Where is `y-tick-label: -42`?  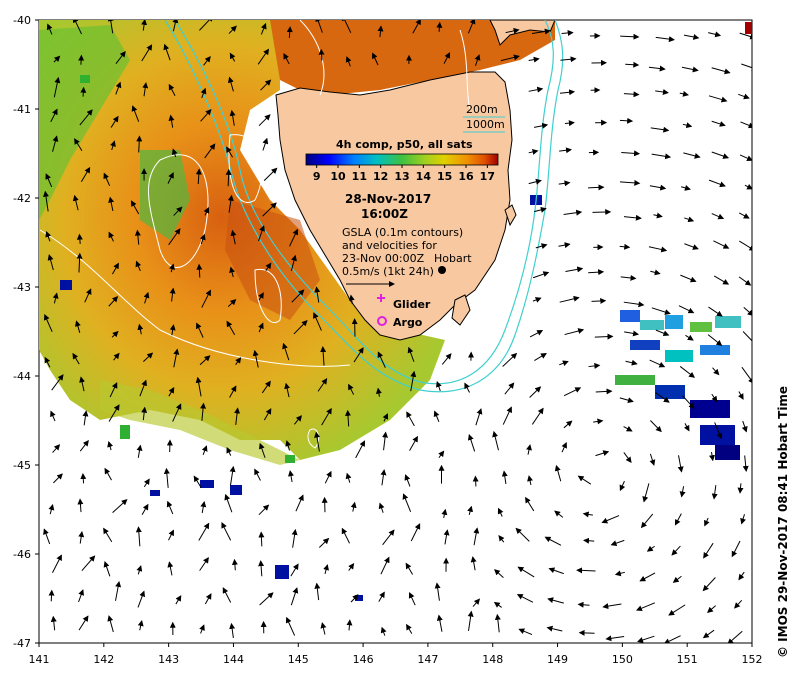
y-tick-label: -42 is located at coordinates (22, 198).